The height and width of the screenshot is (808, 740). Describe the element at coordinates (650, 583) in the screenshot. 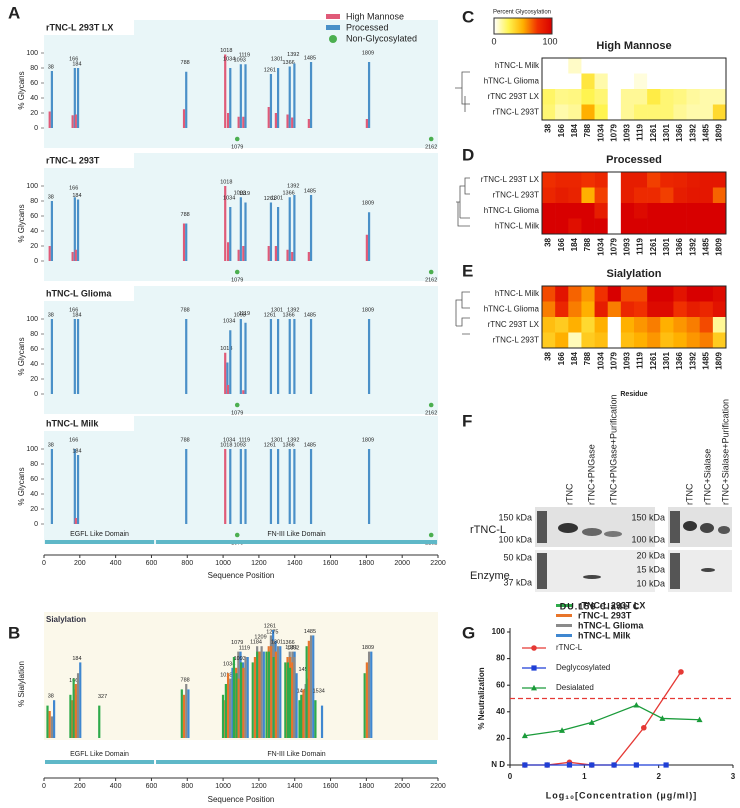

I see `marker-label: 10 kDa` at that location.